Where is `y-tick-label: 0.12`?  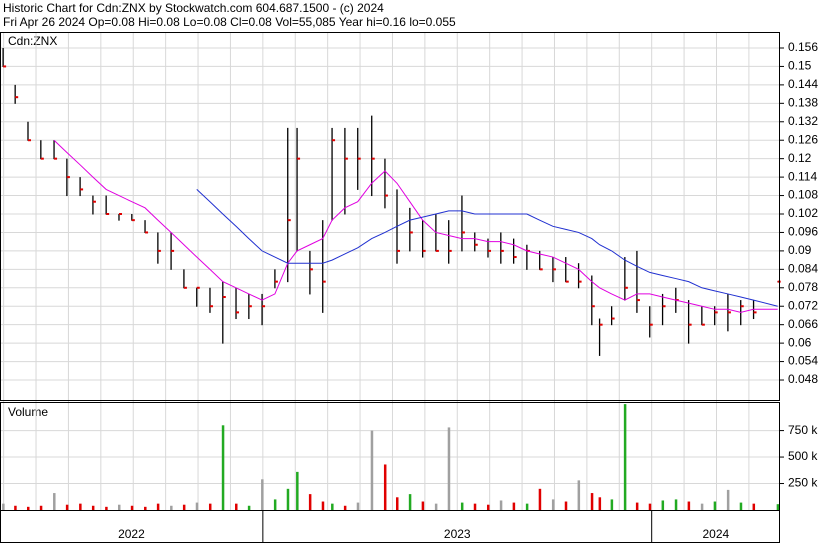 y-tick-label: 0.12 is located at coordinates (800, 158).